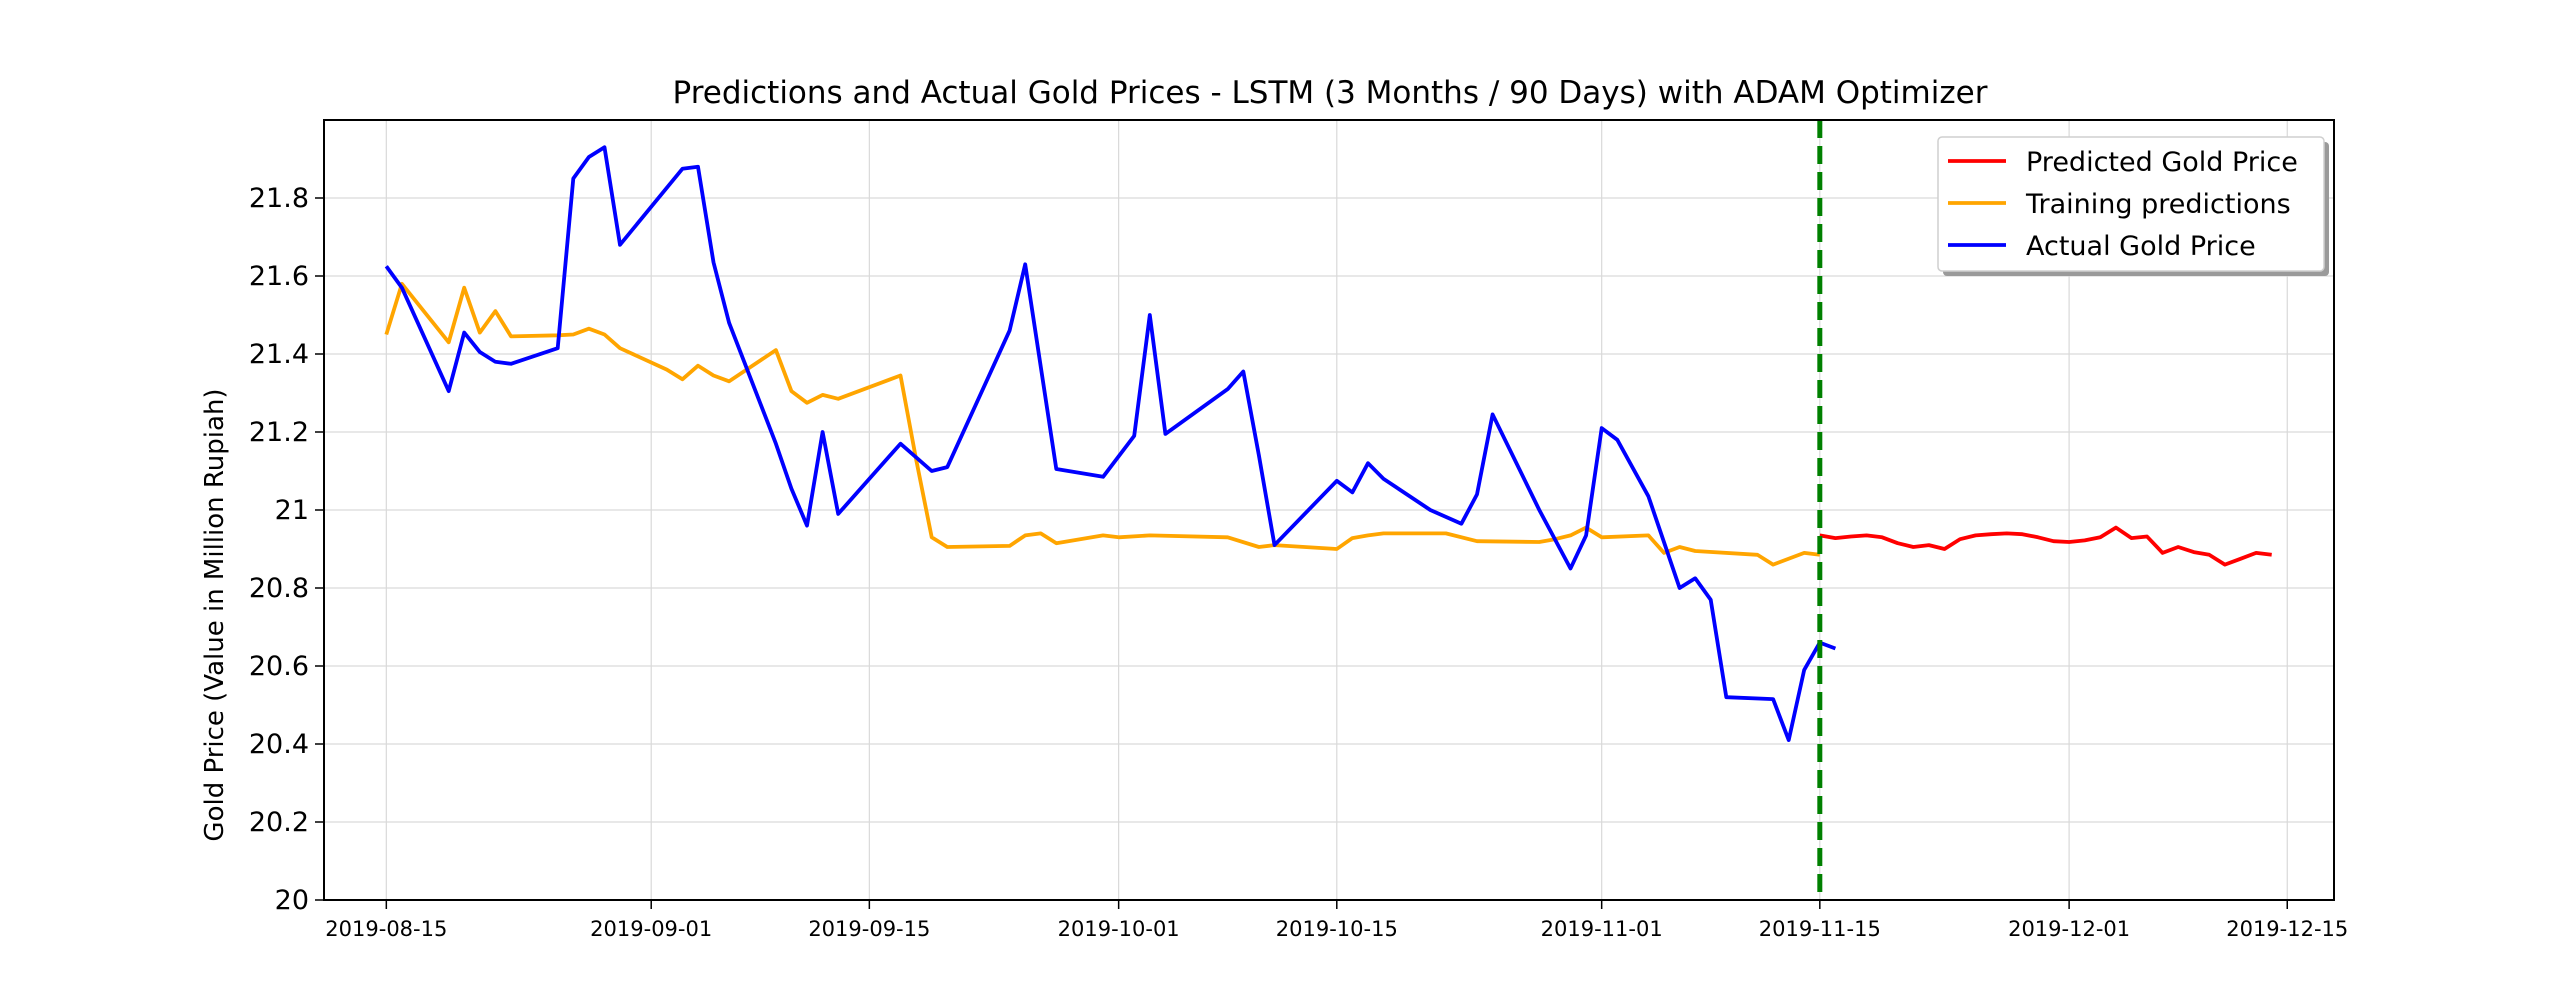 This screenshot has height=1000, width=2560. I want to click on x-tick-label: 2019-09-01, so click(651, 929).